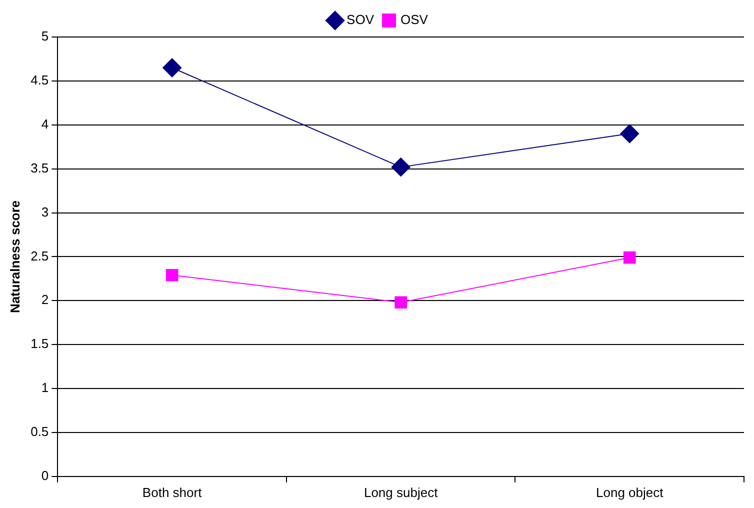  Describe the element at coordinates (414, 20) in the screenshot. I see `legend-label: OSV` at that location.